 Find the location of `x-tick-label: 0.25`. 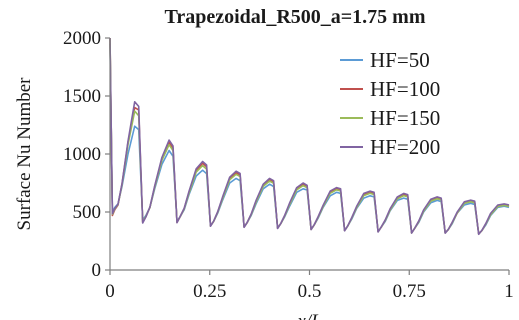

x-tick-label: 0.25 is located at coordinates (209, 291).